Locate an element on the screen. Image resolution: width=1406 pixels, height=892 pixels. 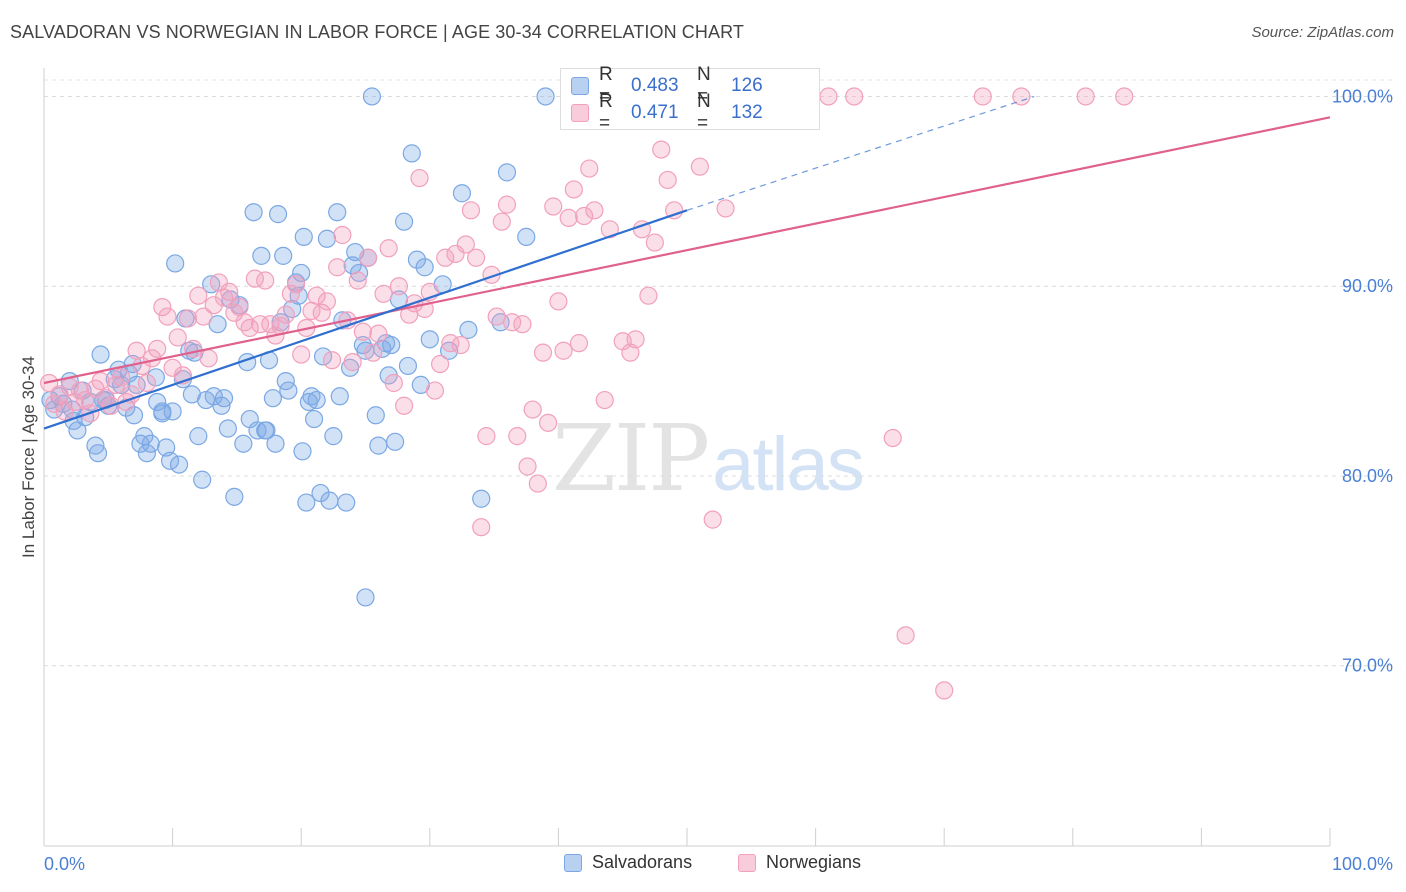
stats-legend-row-norwegians: R = 0.471 N = 132 is located at coordinates (667, 112).